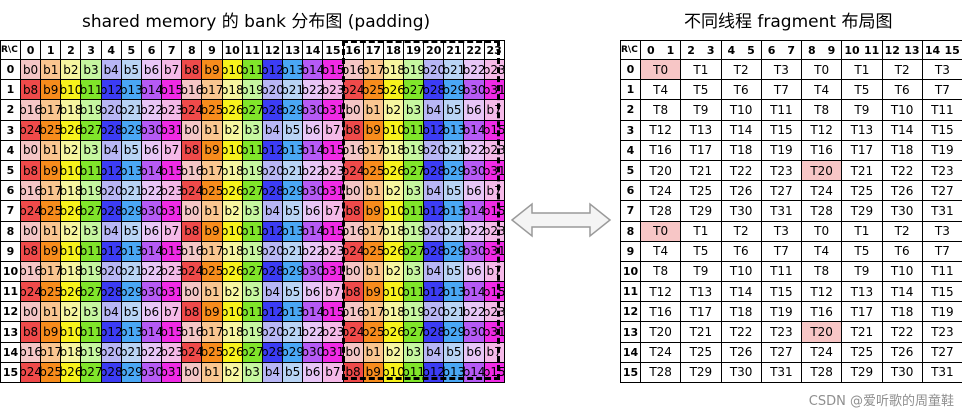 This screenshot has width=962, height=413. I want to click on column-header: 5, so click(751, 50).